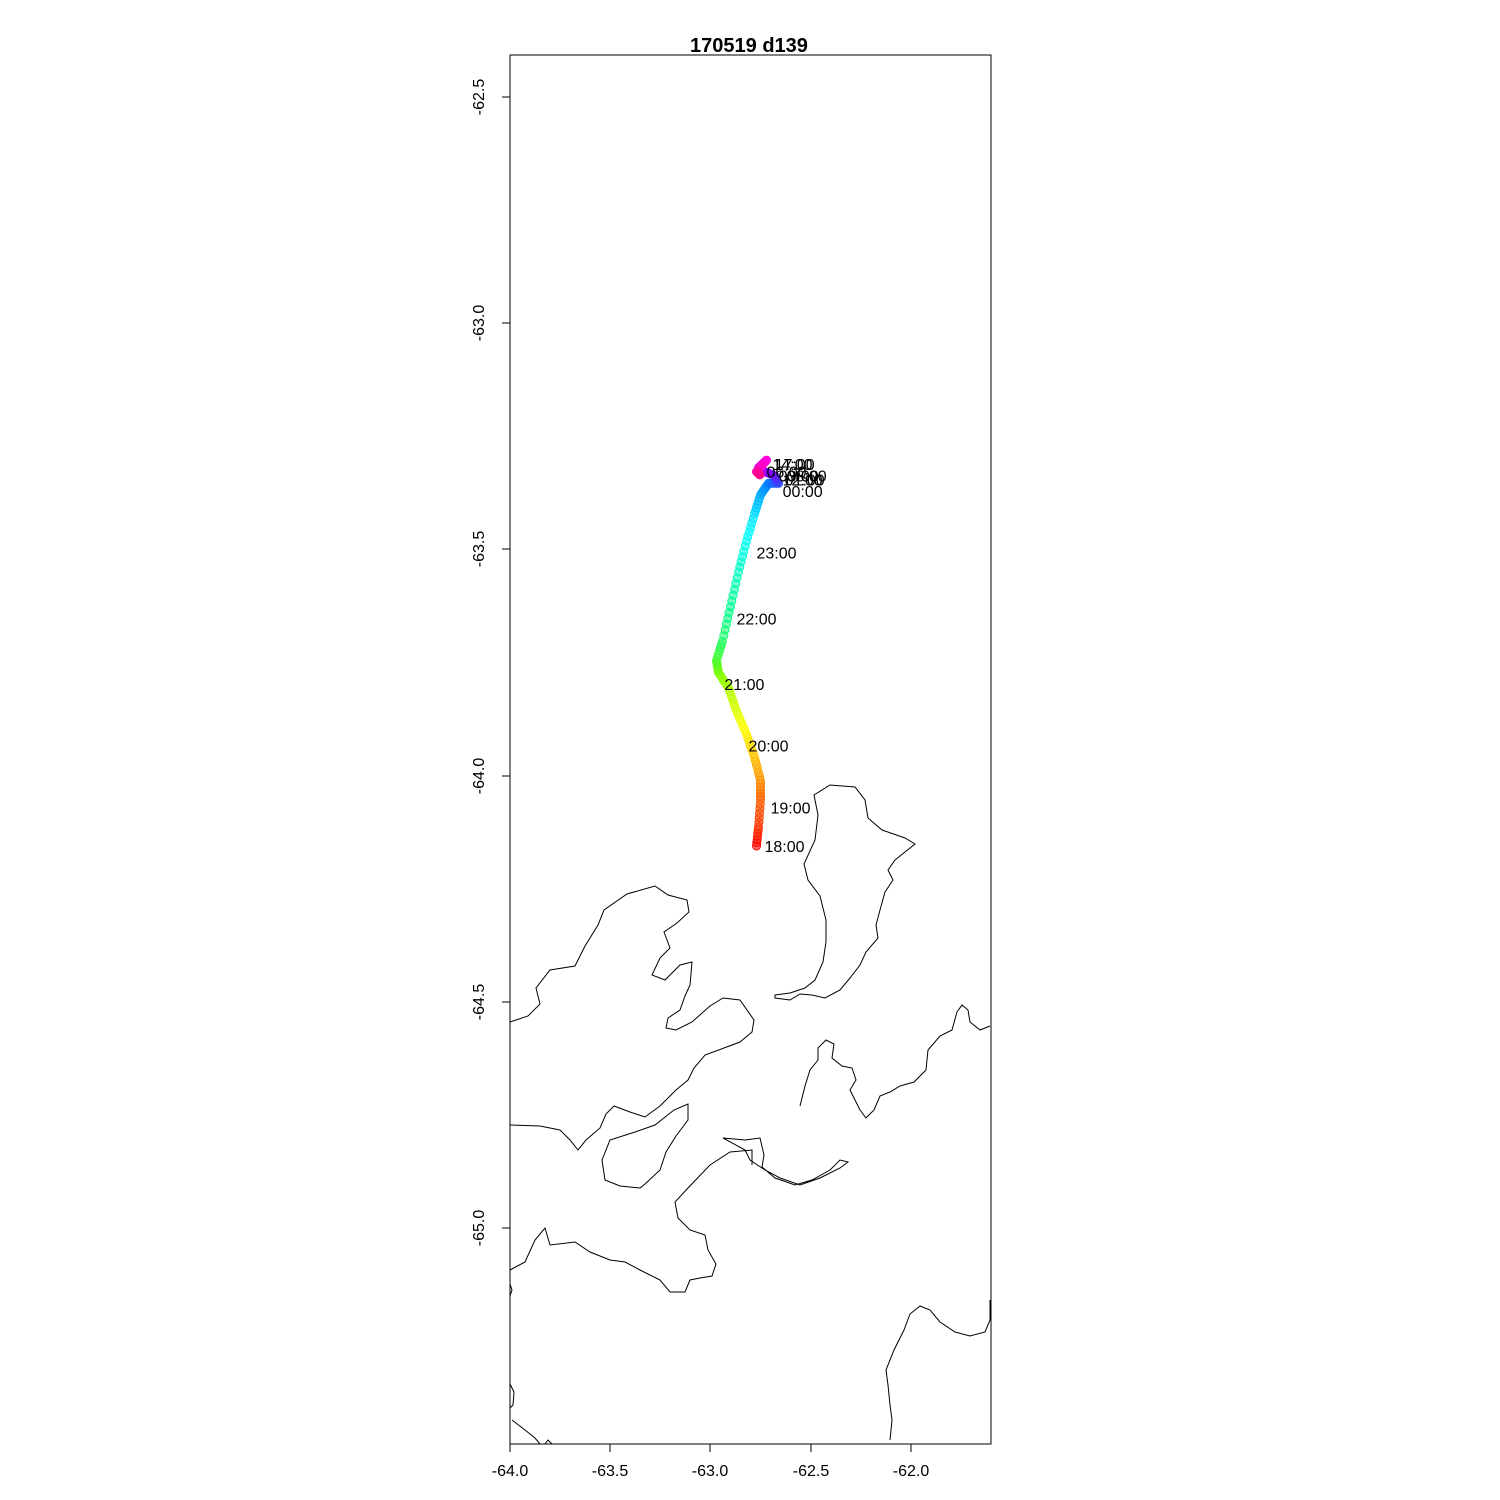 The image size is (1500, 1500). I want to click on y-tick-label: -62.5, so click(479, 97).